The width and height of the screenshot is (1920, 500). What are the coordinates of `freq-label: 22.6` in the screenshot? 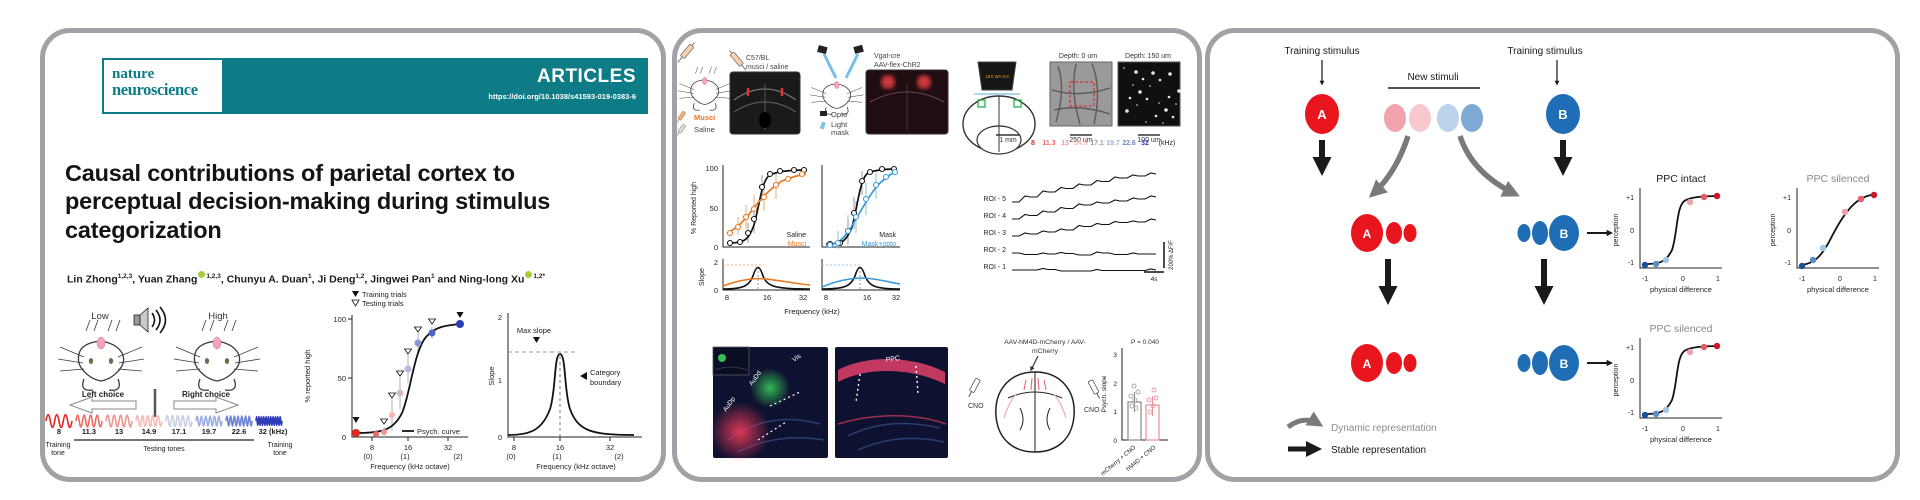 It's located at (239, 431).